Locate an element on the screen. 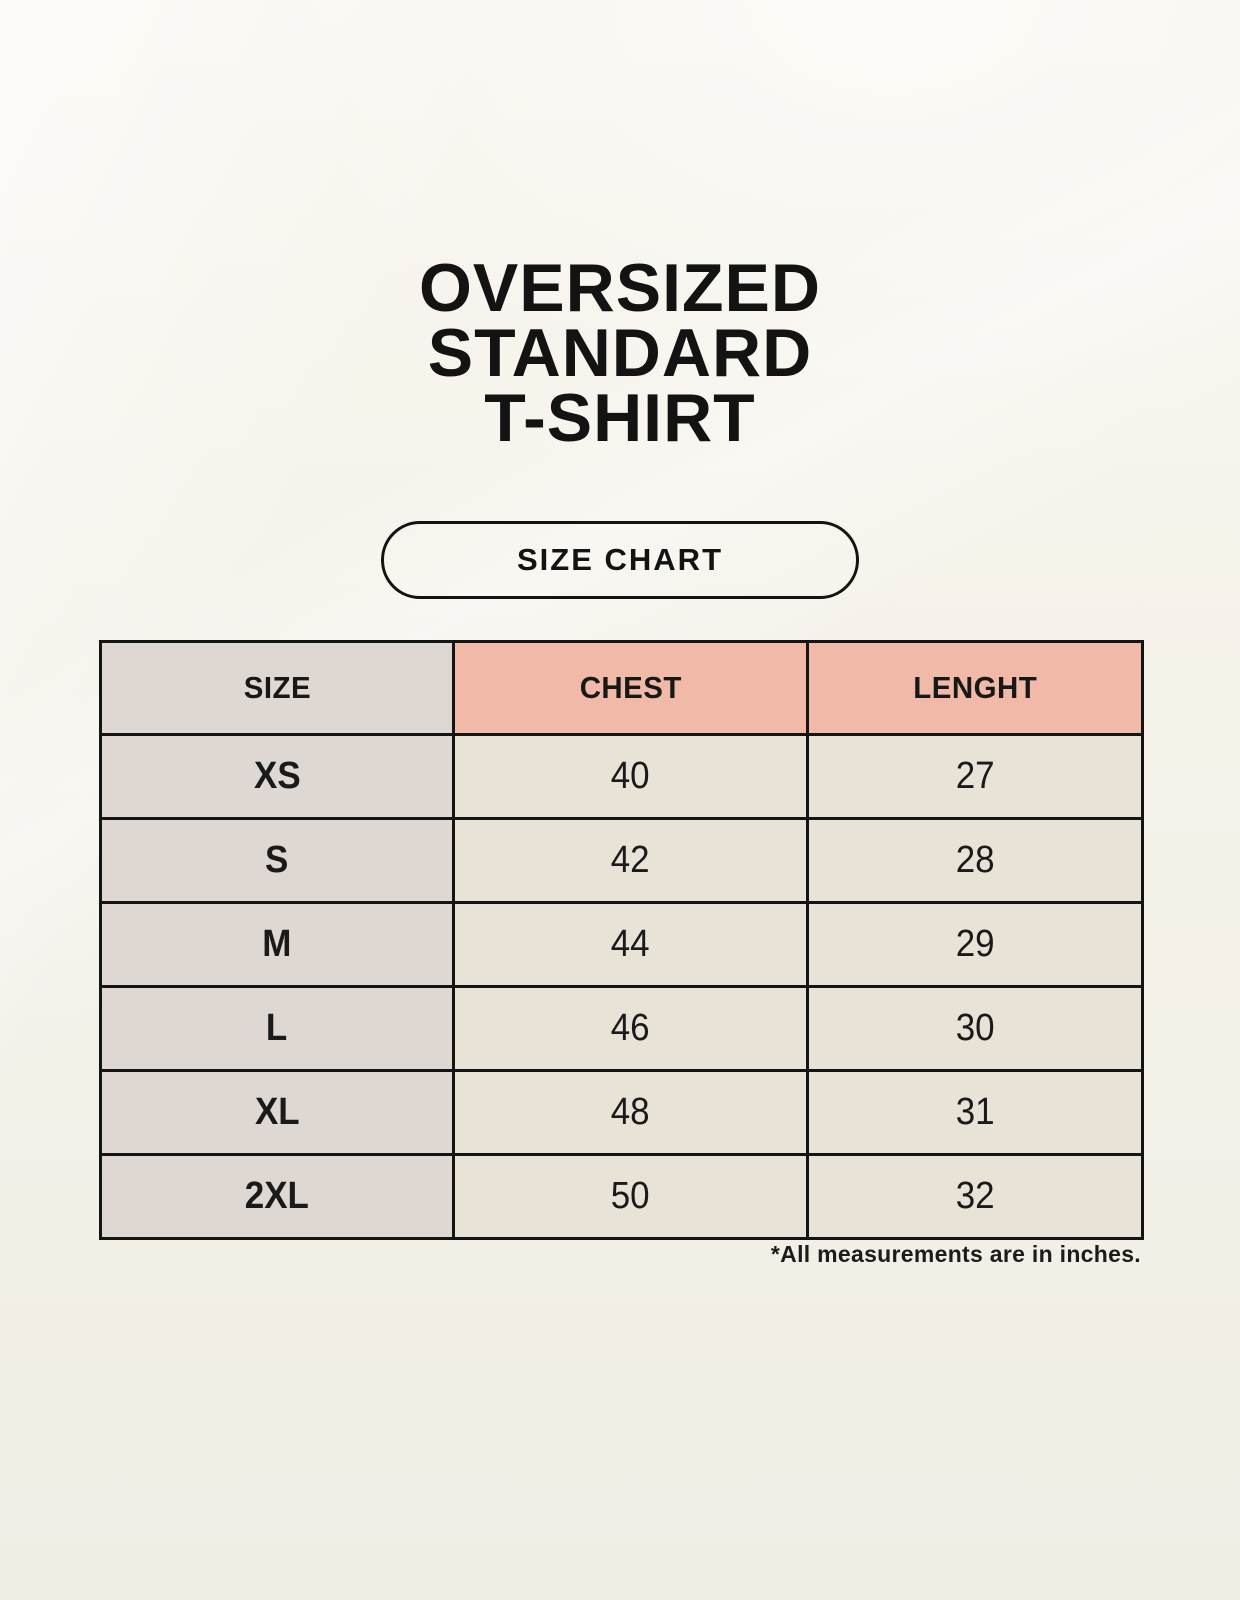 This screenshot has width=1240, height=1600. table-header-row: SIZE CHEST LENGHT is located at coordinates (621, 688).